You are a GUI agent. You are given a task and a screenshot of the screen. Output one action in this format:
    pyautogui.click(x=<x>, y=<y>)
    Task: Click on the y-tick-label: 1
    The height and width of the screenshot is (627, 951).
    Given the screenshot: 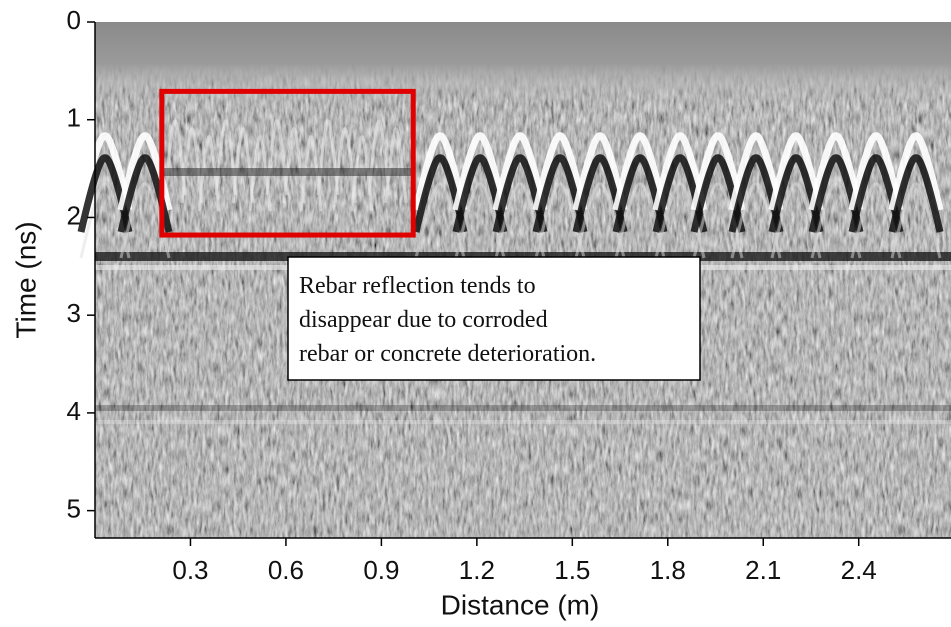 What is the action you would take?
    pyautogui.click(x=74, y=118)
    